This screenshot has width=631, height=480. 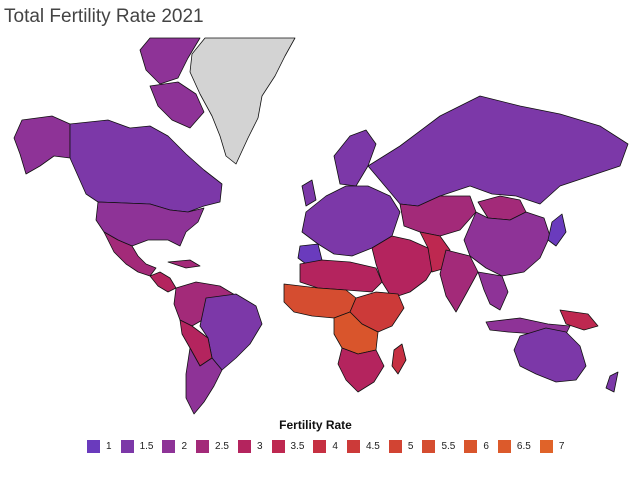 I want to click on region-australia, so click(x=550, y=355).